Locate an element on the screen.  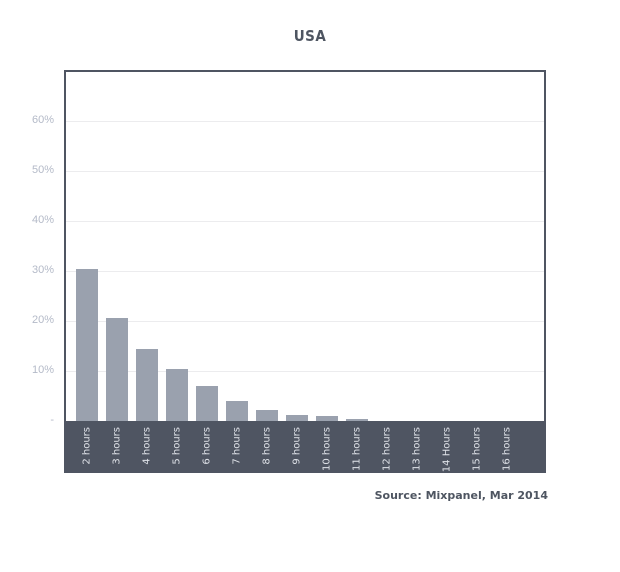
x-tick: 11 hours is located at coordinates (357, 449).